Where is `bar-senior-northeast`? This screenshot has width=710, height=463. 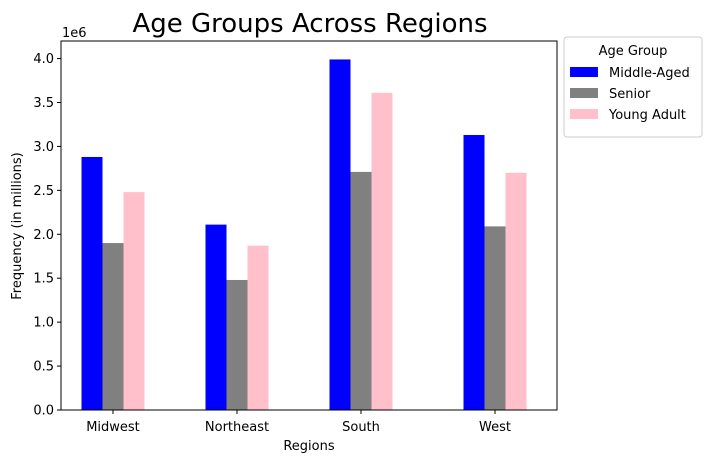
bar-senior-northeast is located at coordinates (237, 344).